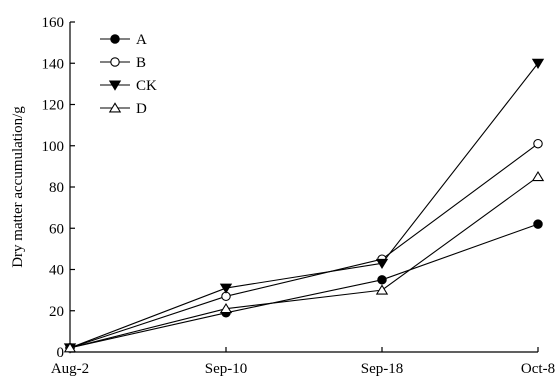  Describe the element at coordinates (70, 369) in the screenshot. I see `x-tick-label: Aug-2` at that location.